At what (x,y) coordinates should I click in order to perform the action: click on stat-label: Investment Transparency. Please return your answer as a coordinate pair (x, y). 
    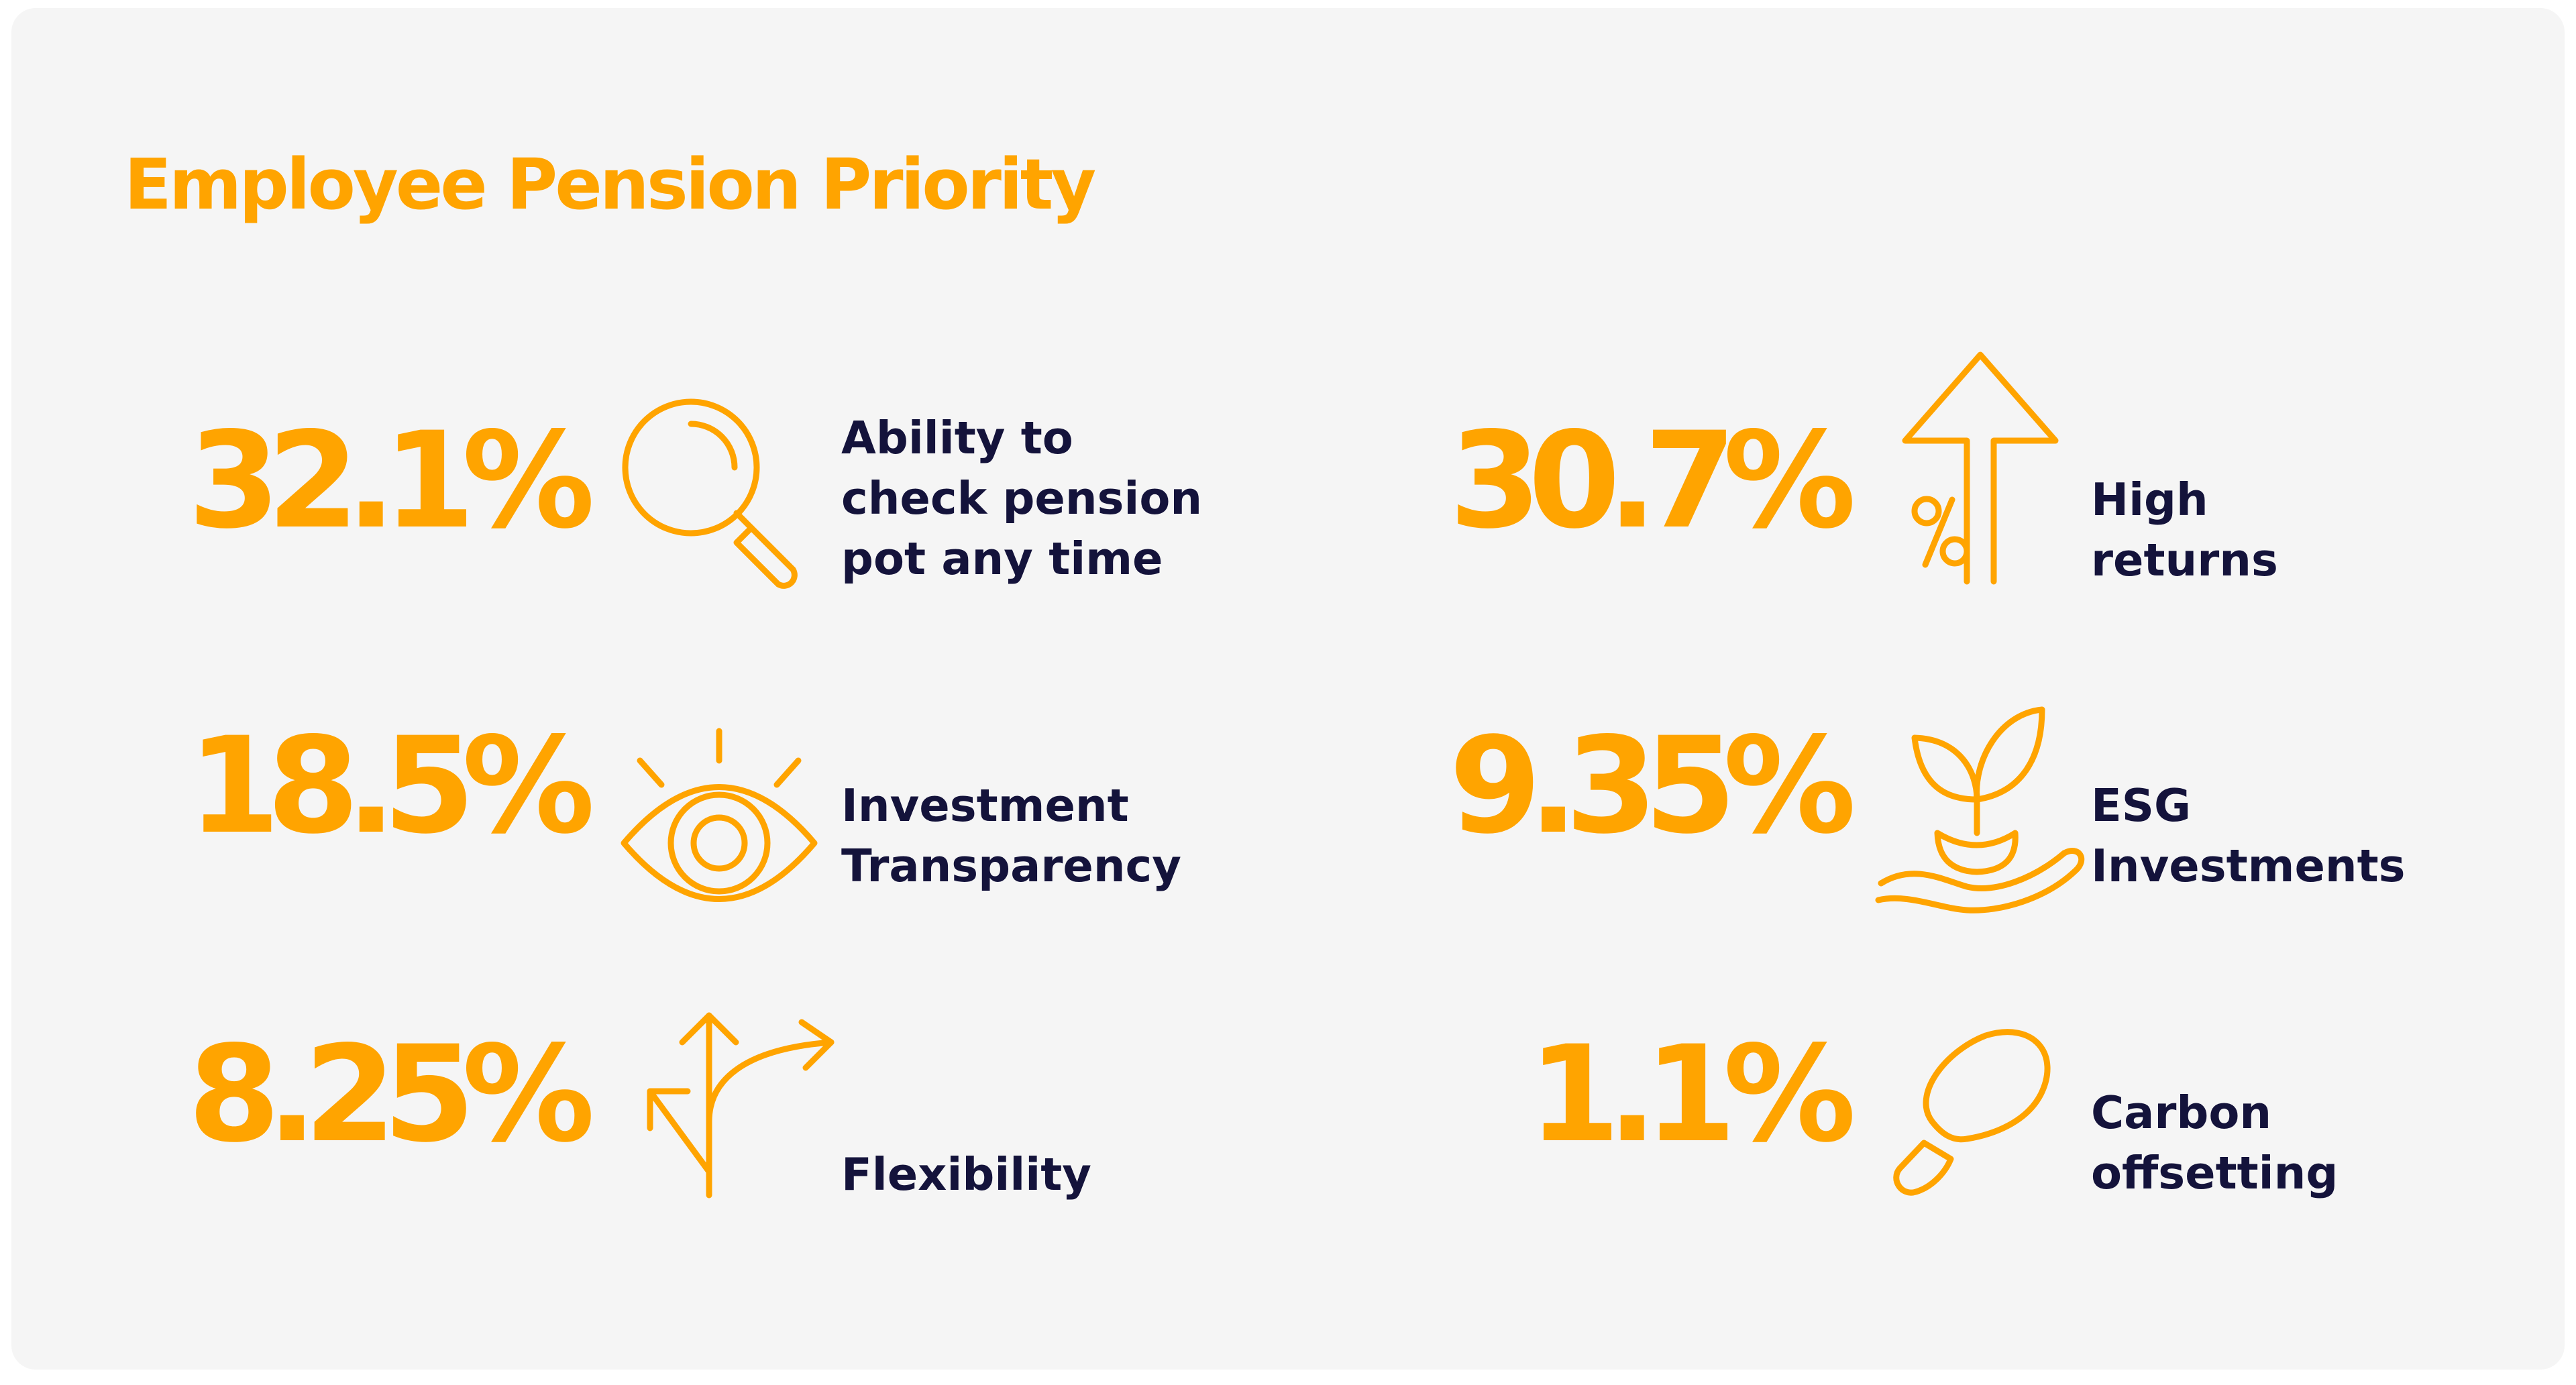
    Looking at the image, I should click on (1011, 835).